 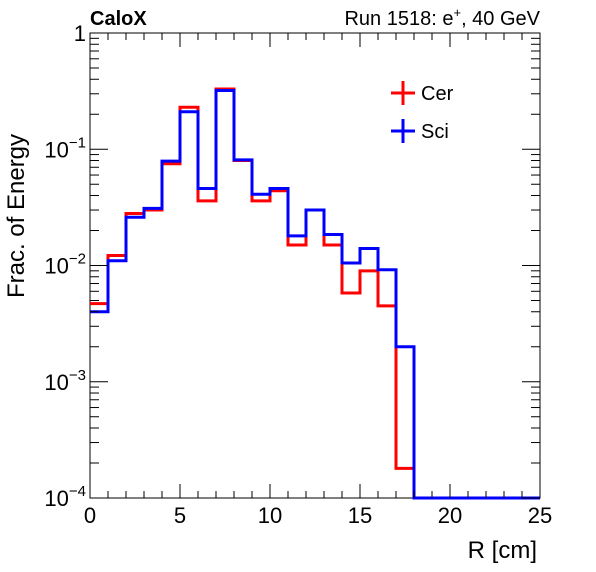 I want to click on y-tick-label: 10⁻², so click(x=65, y=265).